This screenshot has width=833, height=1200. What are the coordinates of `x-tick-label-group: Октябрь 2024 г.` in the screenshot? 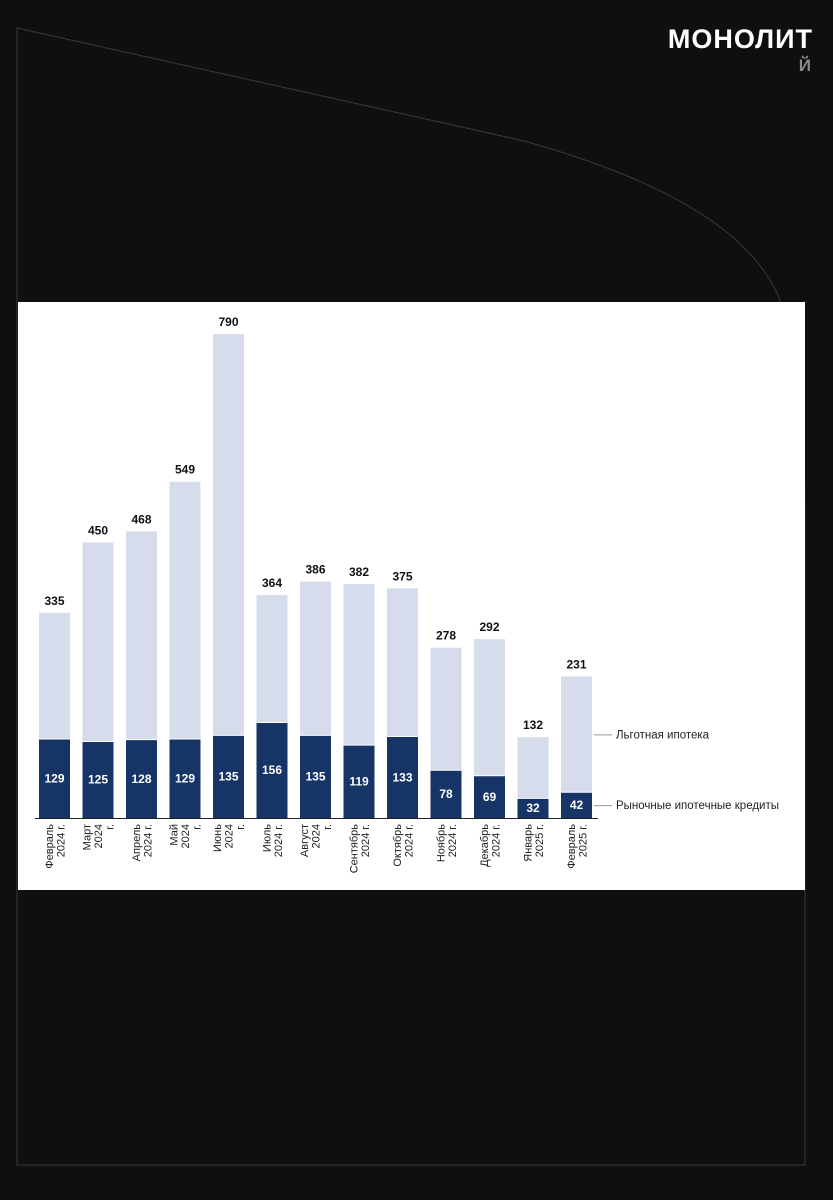 It's located at (404, 845).